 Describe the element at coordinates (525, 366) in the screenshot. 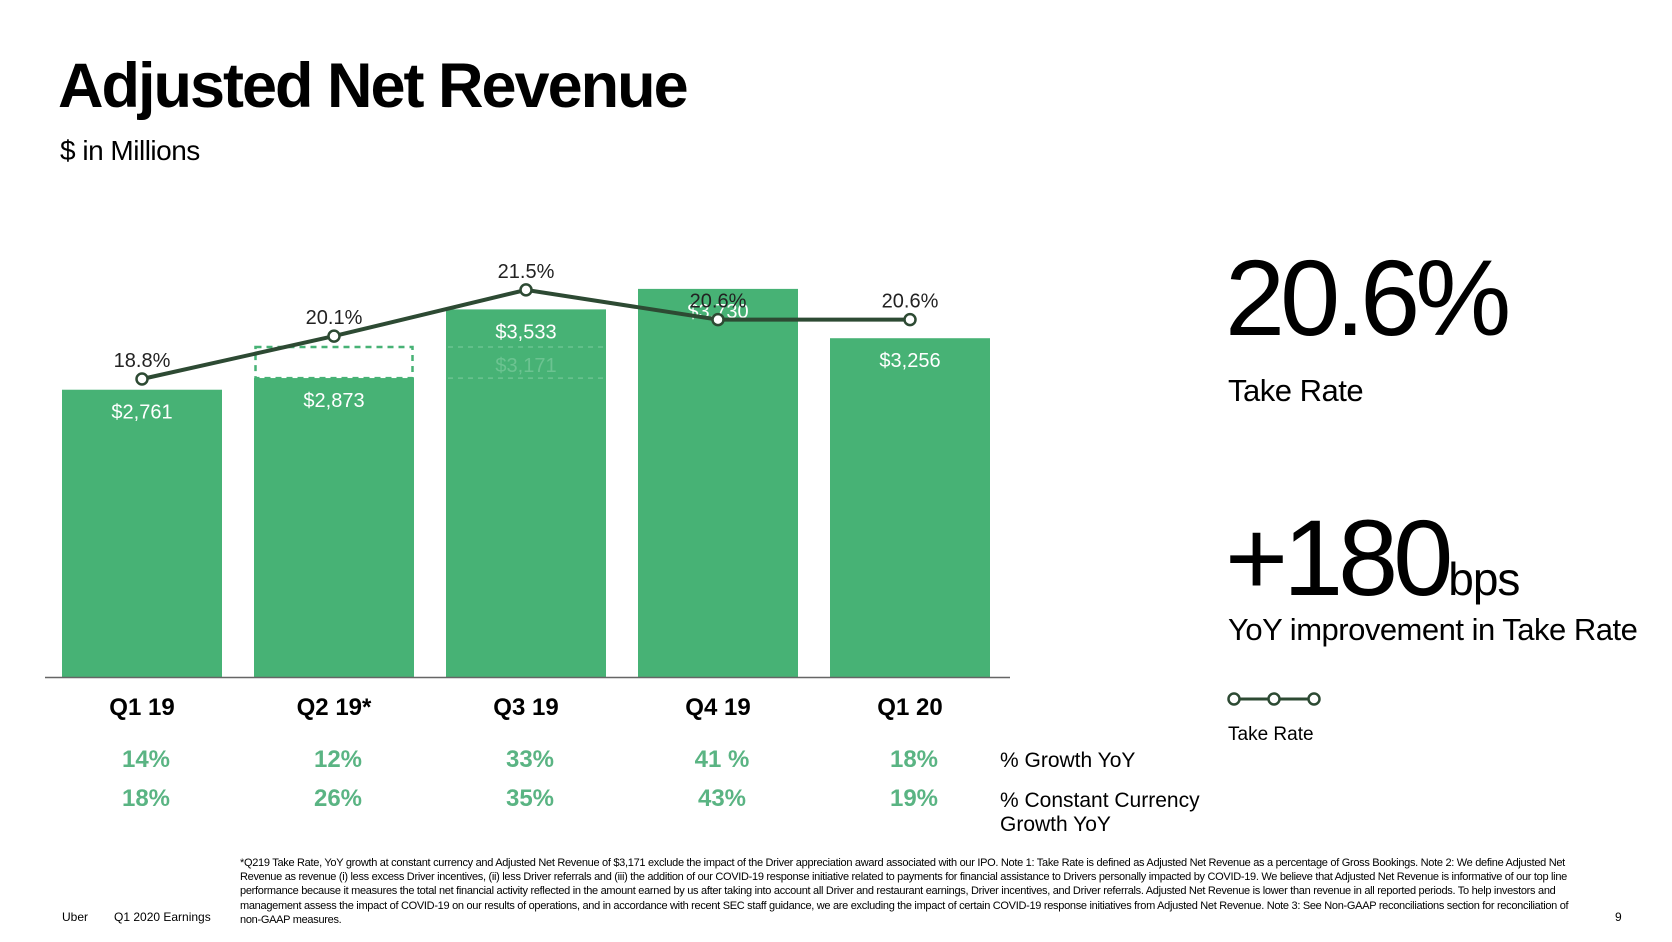

I see `q3-reference-label: $3,171` at that location.